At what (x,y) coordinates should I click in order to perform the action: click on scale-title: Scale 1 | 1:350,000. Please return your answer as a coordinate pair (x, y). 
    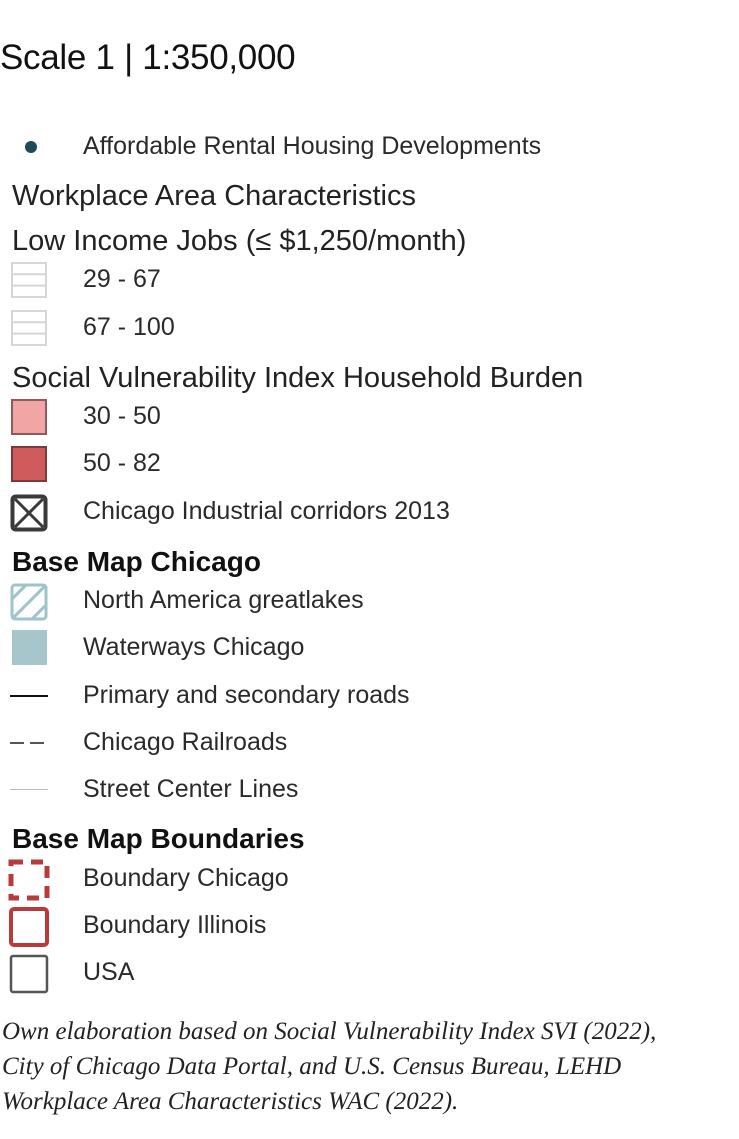
    Looking at the image, I should click on (148, 57).